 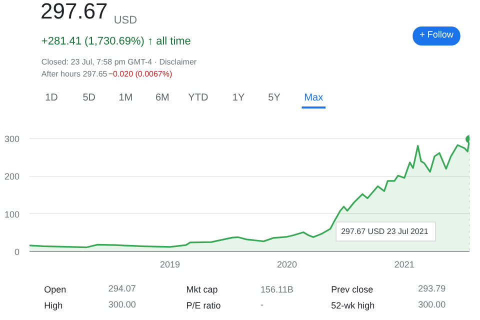 What do you see at coordinates (162, 98) in the screenshot?
I see `text: 6M` at bounding box center [162, 98].